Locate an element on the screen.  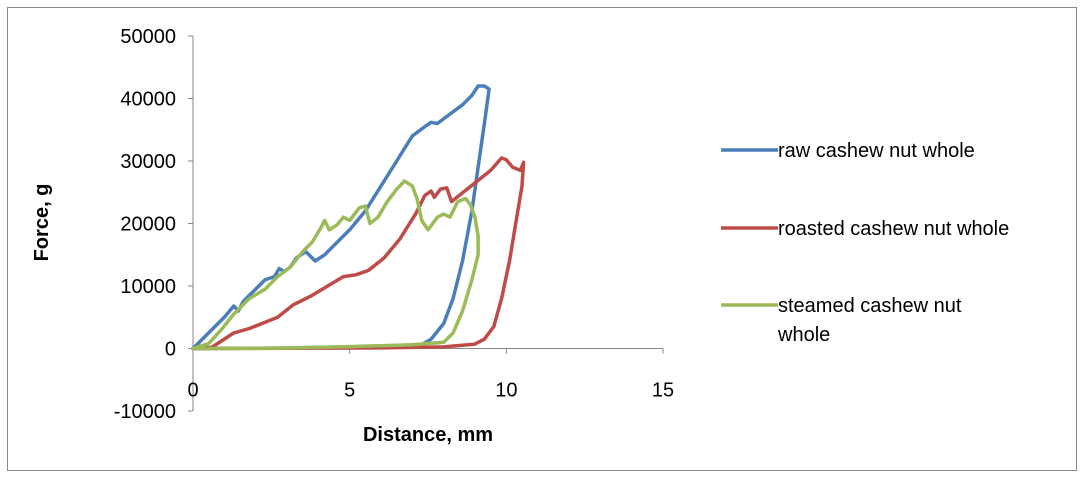
legend-label-0: raw cashew nut whole is located at coordinates (876, 151).